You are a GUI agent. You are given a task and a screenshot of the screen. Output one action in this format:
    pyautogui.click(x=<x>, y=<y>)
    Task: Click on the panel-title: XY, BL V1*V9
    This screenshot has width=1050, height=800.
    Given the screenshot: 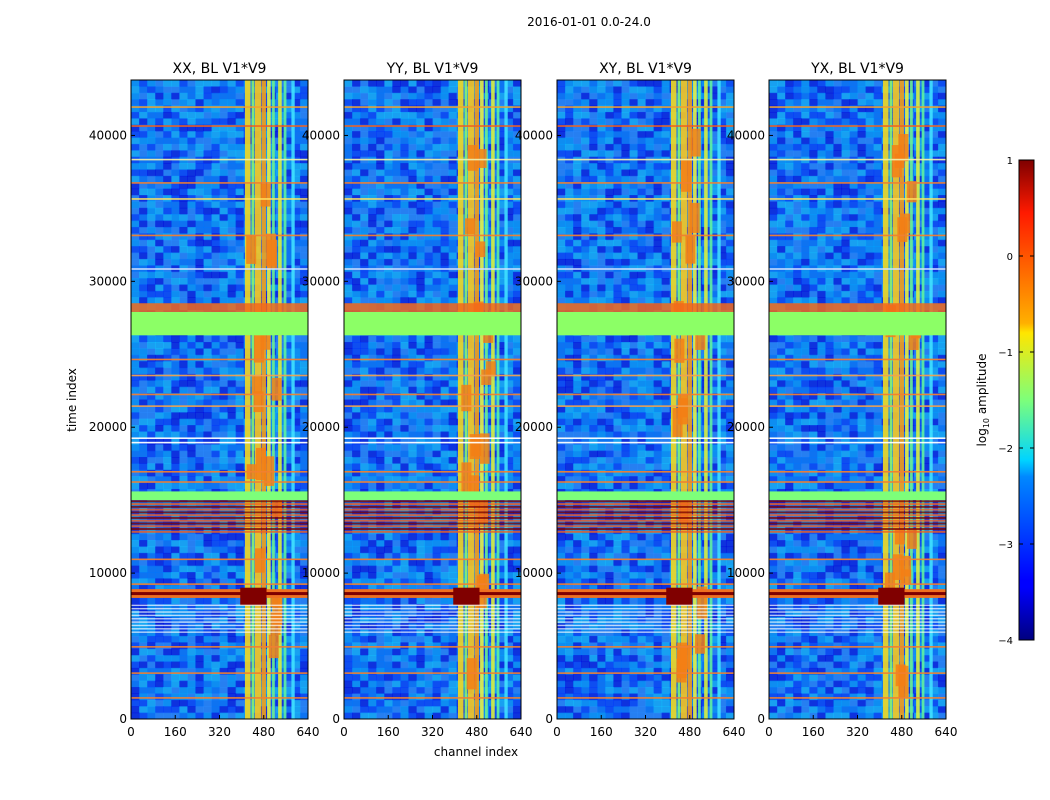 What is the action you would take?
    pyautogui.click(x=645, y=69)
    